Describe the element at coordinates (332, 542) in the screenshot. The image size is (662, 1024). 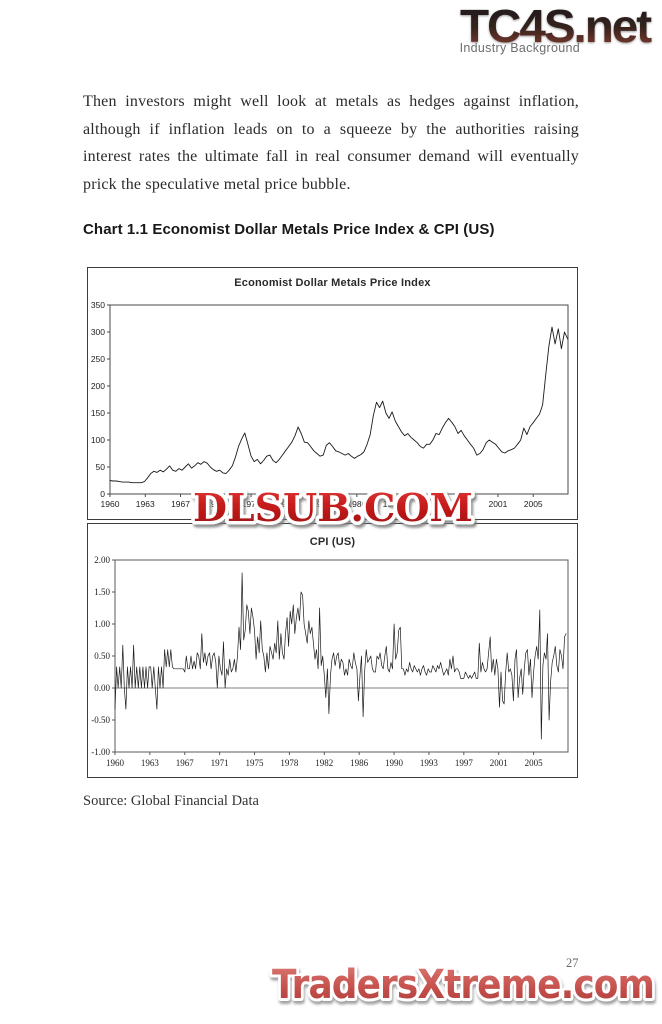
I see `chart2-title: CPI (US)` at that location.